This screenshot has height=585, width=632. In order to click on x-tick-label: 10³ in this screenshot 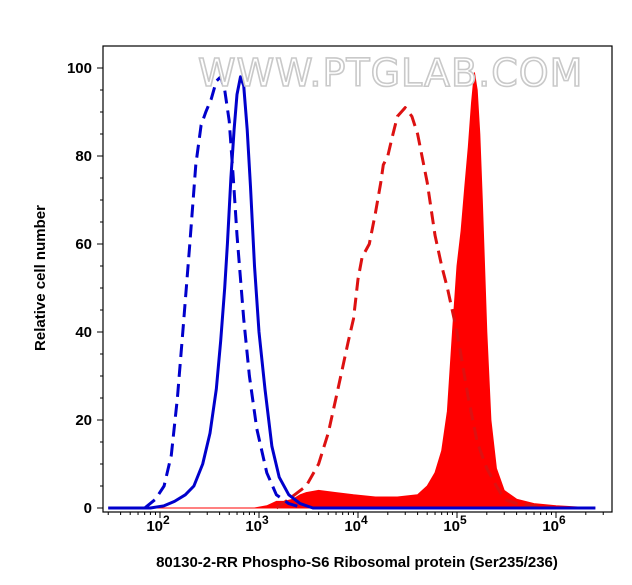, I will do `click(257, 524)`.